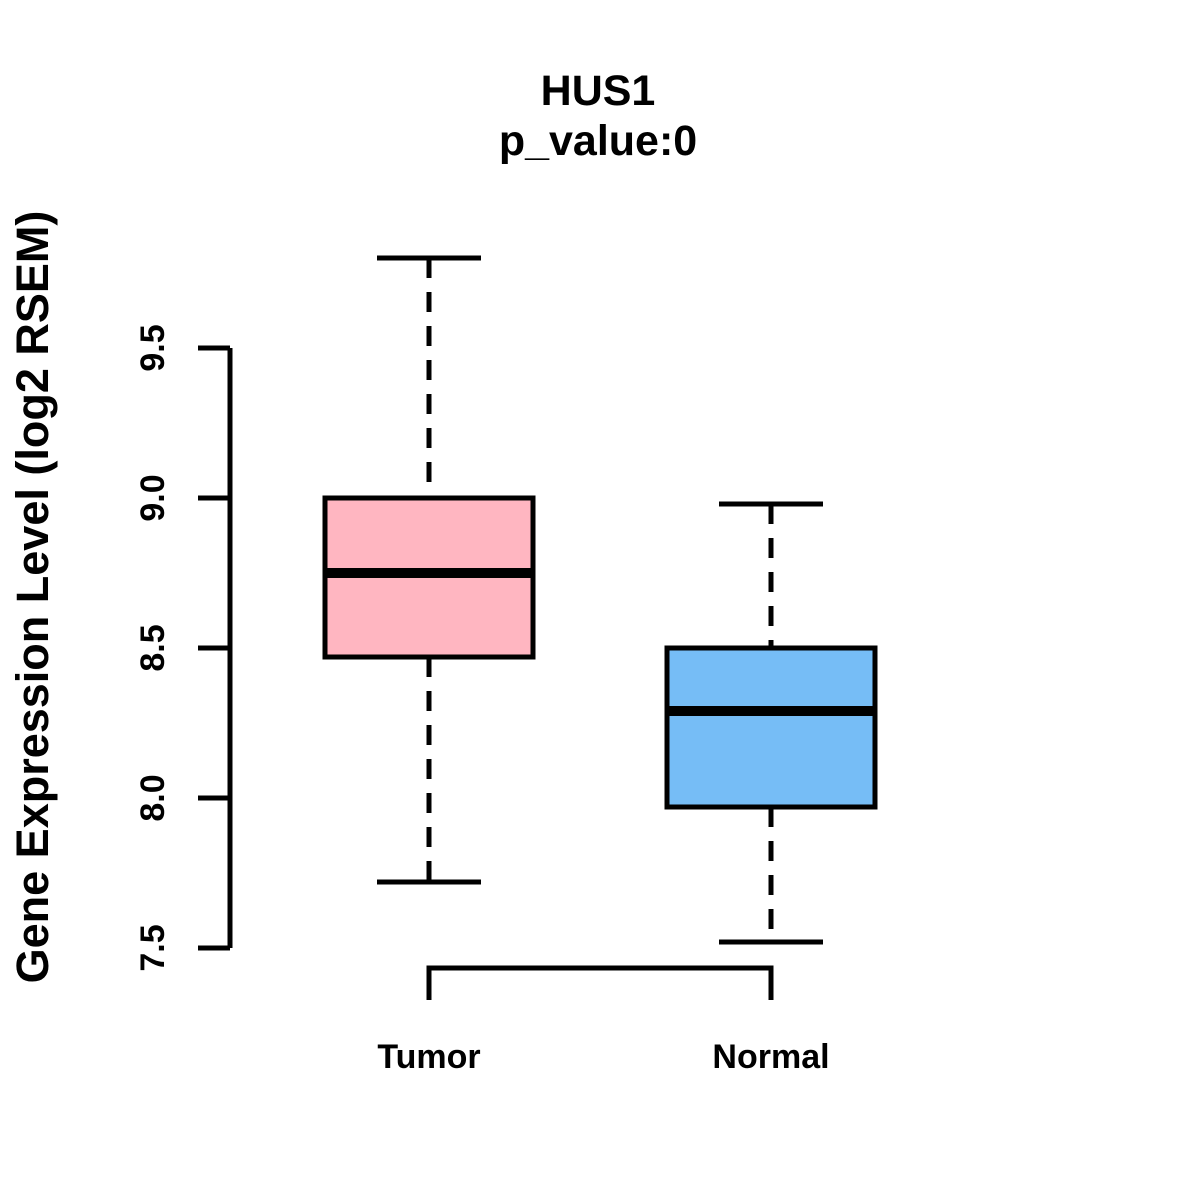 Image resolution: width=1200 pixels, height=1200 pixels. What do you see at coordinates (153, 647) in the screenshot?
I see `y-tick-label: 8.5` at bounding box center [153, 647].